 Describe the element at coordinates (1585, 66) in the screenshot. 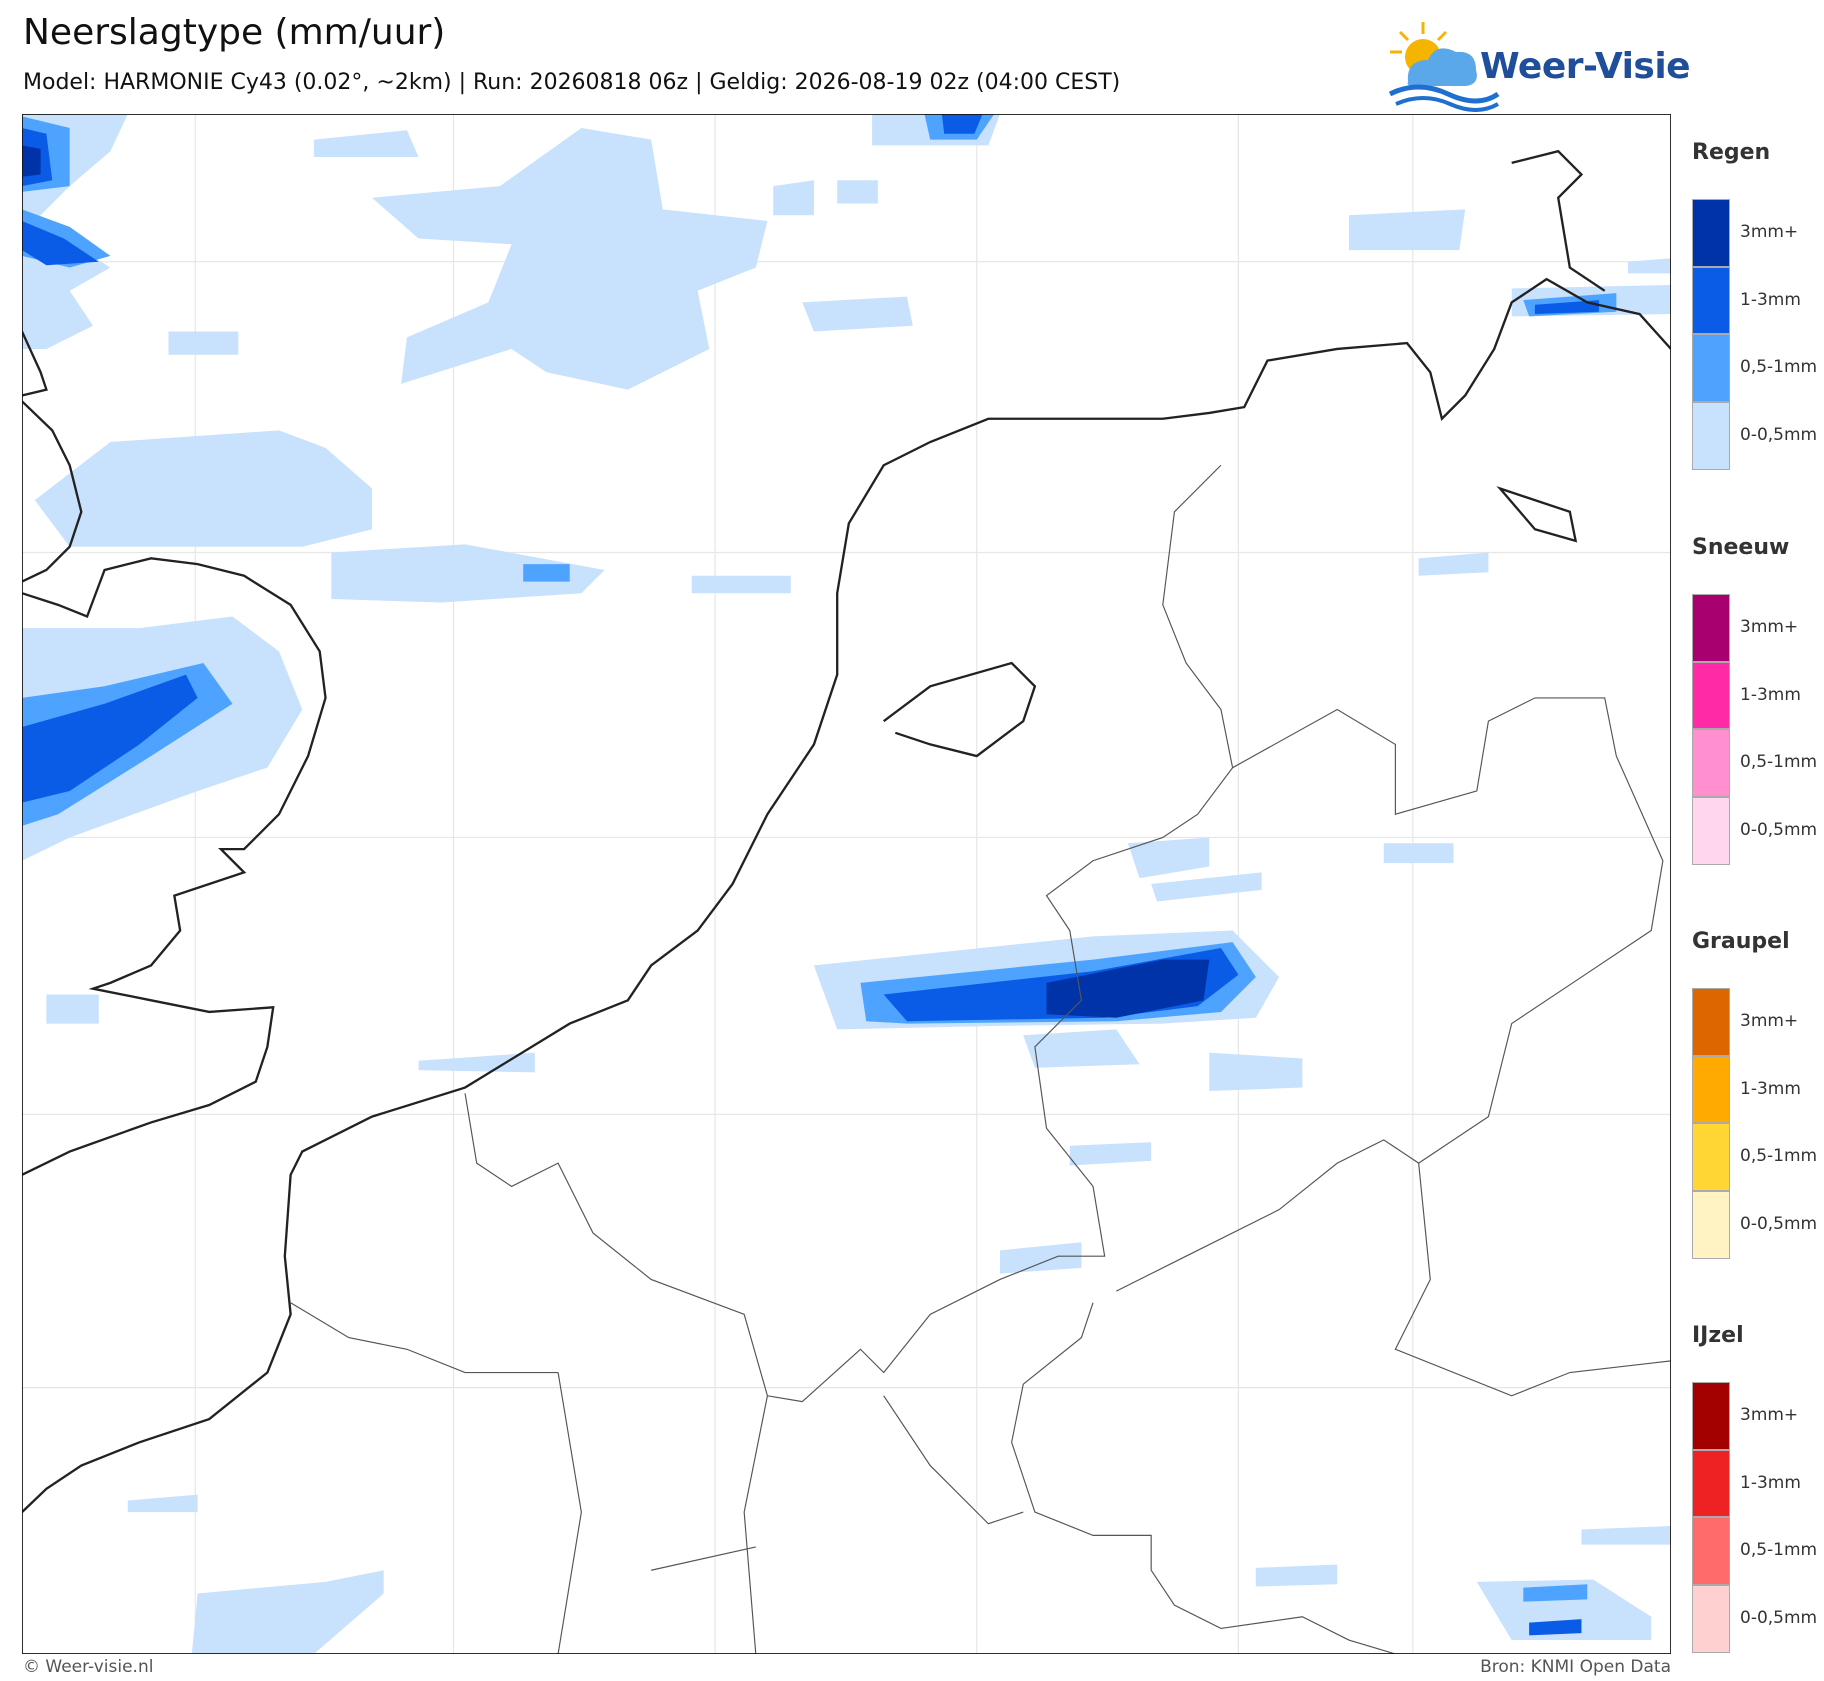

I see `logo-text: Weer-Visie` at that location.